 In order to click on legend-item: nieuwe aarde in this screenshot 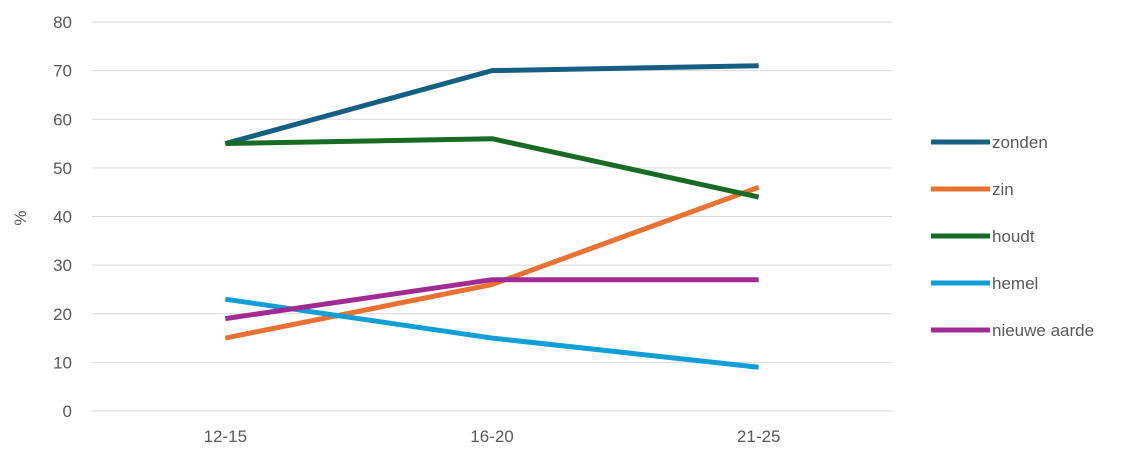, I will do `click(1012, 330)`.